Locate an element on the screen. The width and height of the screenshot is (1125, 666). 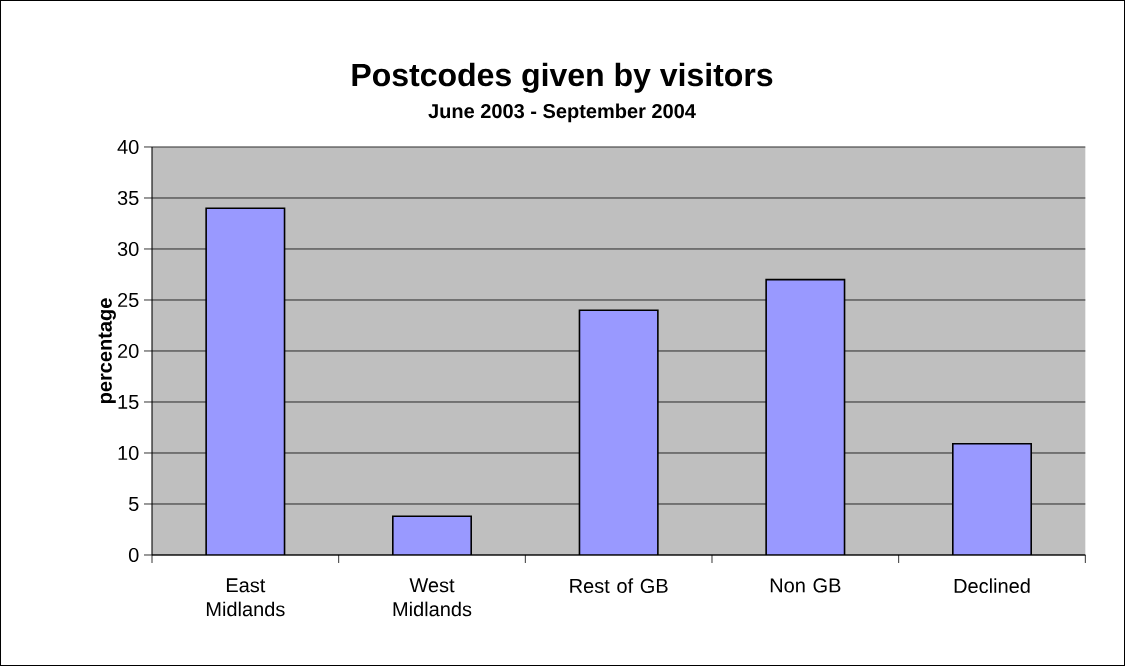
y-axis-title: percentage is located at coordinates (107, 351).